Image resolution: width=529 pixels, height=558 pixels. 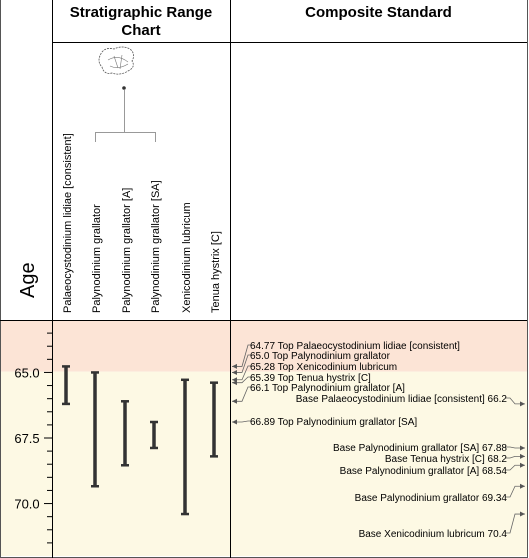 I want to click on tick-label: 65.0, so click(x=26, y=372).